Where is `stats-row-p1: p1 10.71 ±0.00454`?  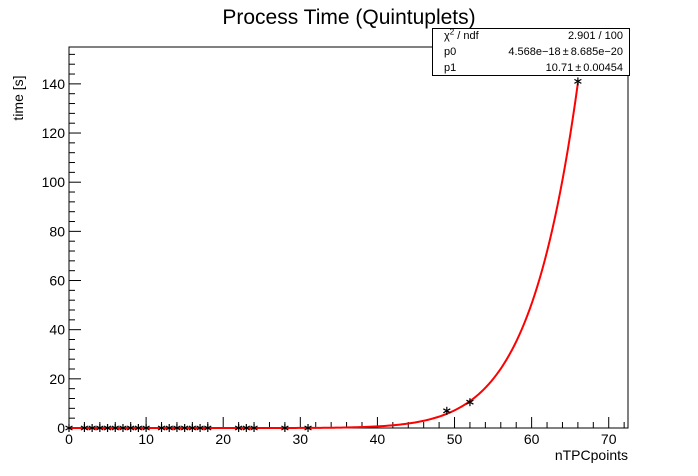 stats-row-p1: p1 10.71 ±0.00454 is located at coordinates (531, 69).